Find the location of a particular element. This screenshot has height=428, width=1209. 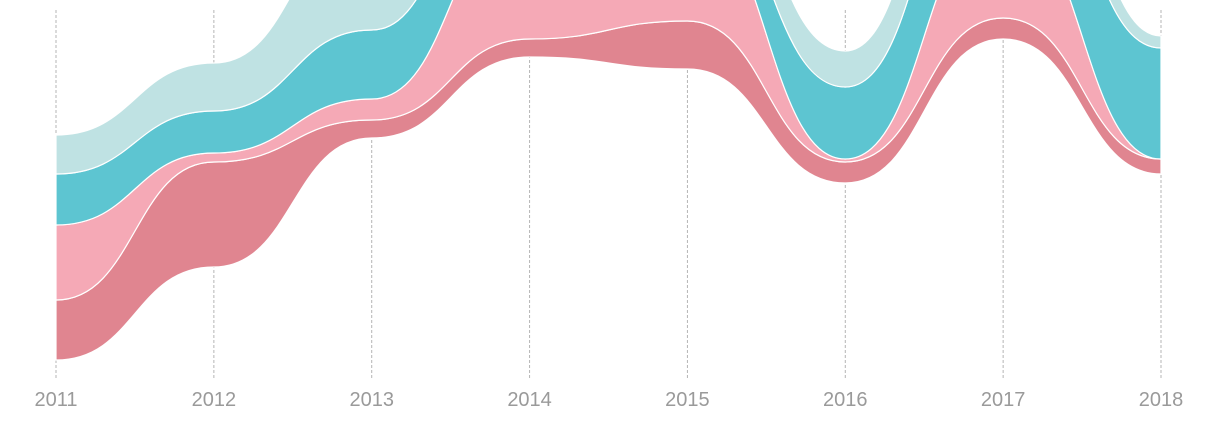

x-tick-label: 2011 is located at coordinates (55, 400).